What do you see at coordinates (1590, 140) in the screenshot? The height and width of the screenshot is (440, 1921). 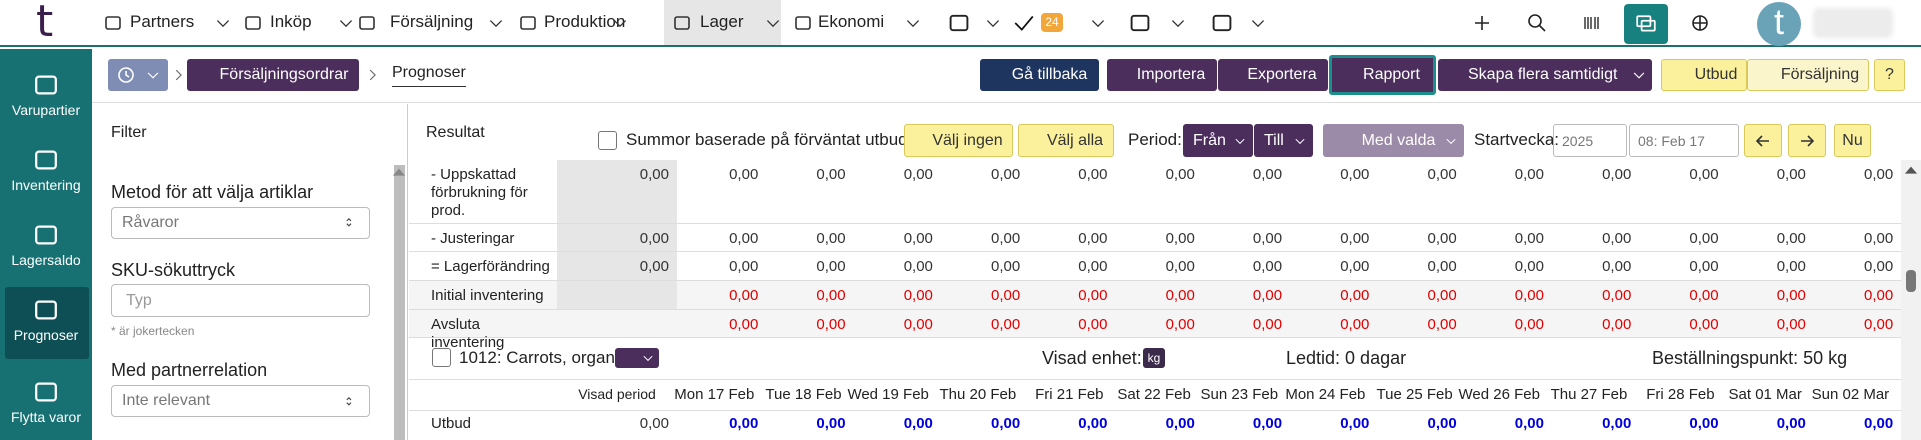 I see `year-select: 2025` at bounding box center [1590, 140].